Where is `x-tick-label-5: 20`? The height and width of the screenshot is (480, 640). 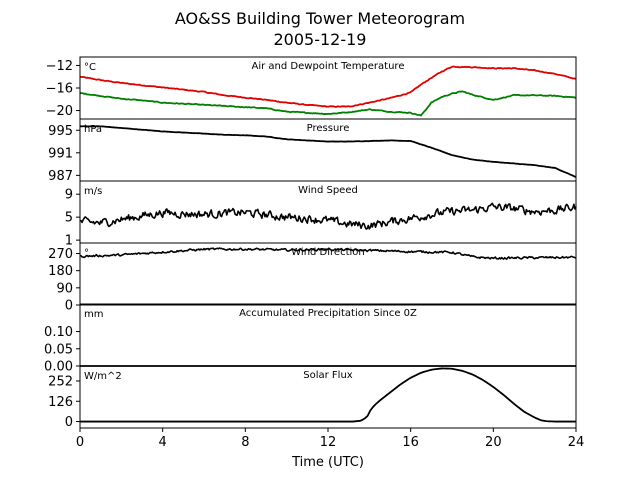
x-tick-label-5: 20 is located at coordinates (493, 442).